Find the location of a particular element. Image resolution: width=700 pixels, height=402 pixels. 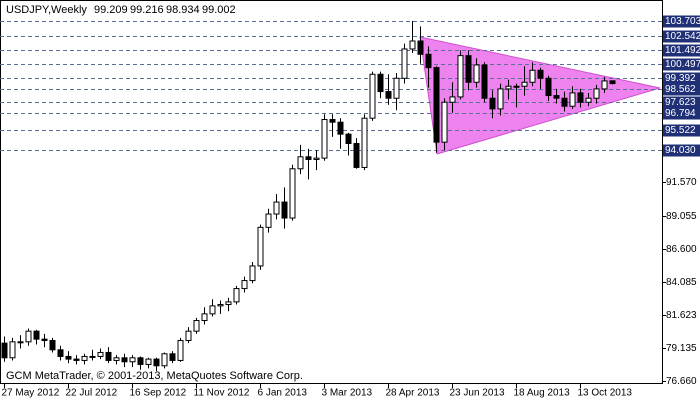

level-label: 99.392 is located at coordinates (680, 78).